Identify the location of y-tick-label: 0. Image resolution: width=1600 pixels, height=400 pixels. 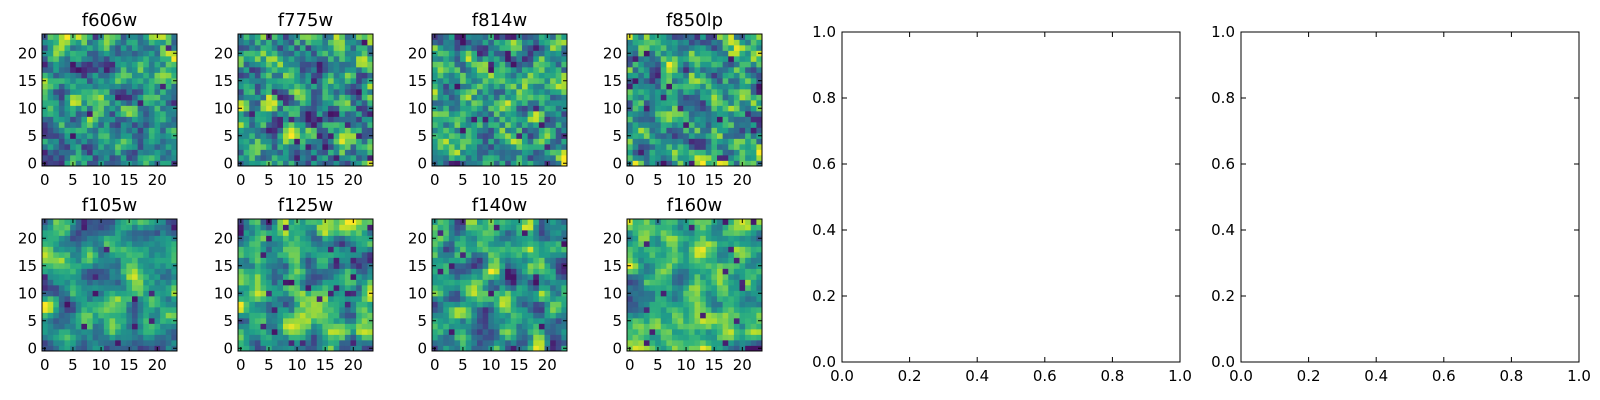
(32, 348).